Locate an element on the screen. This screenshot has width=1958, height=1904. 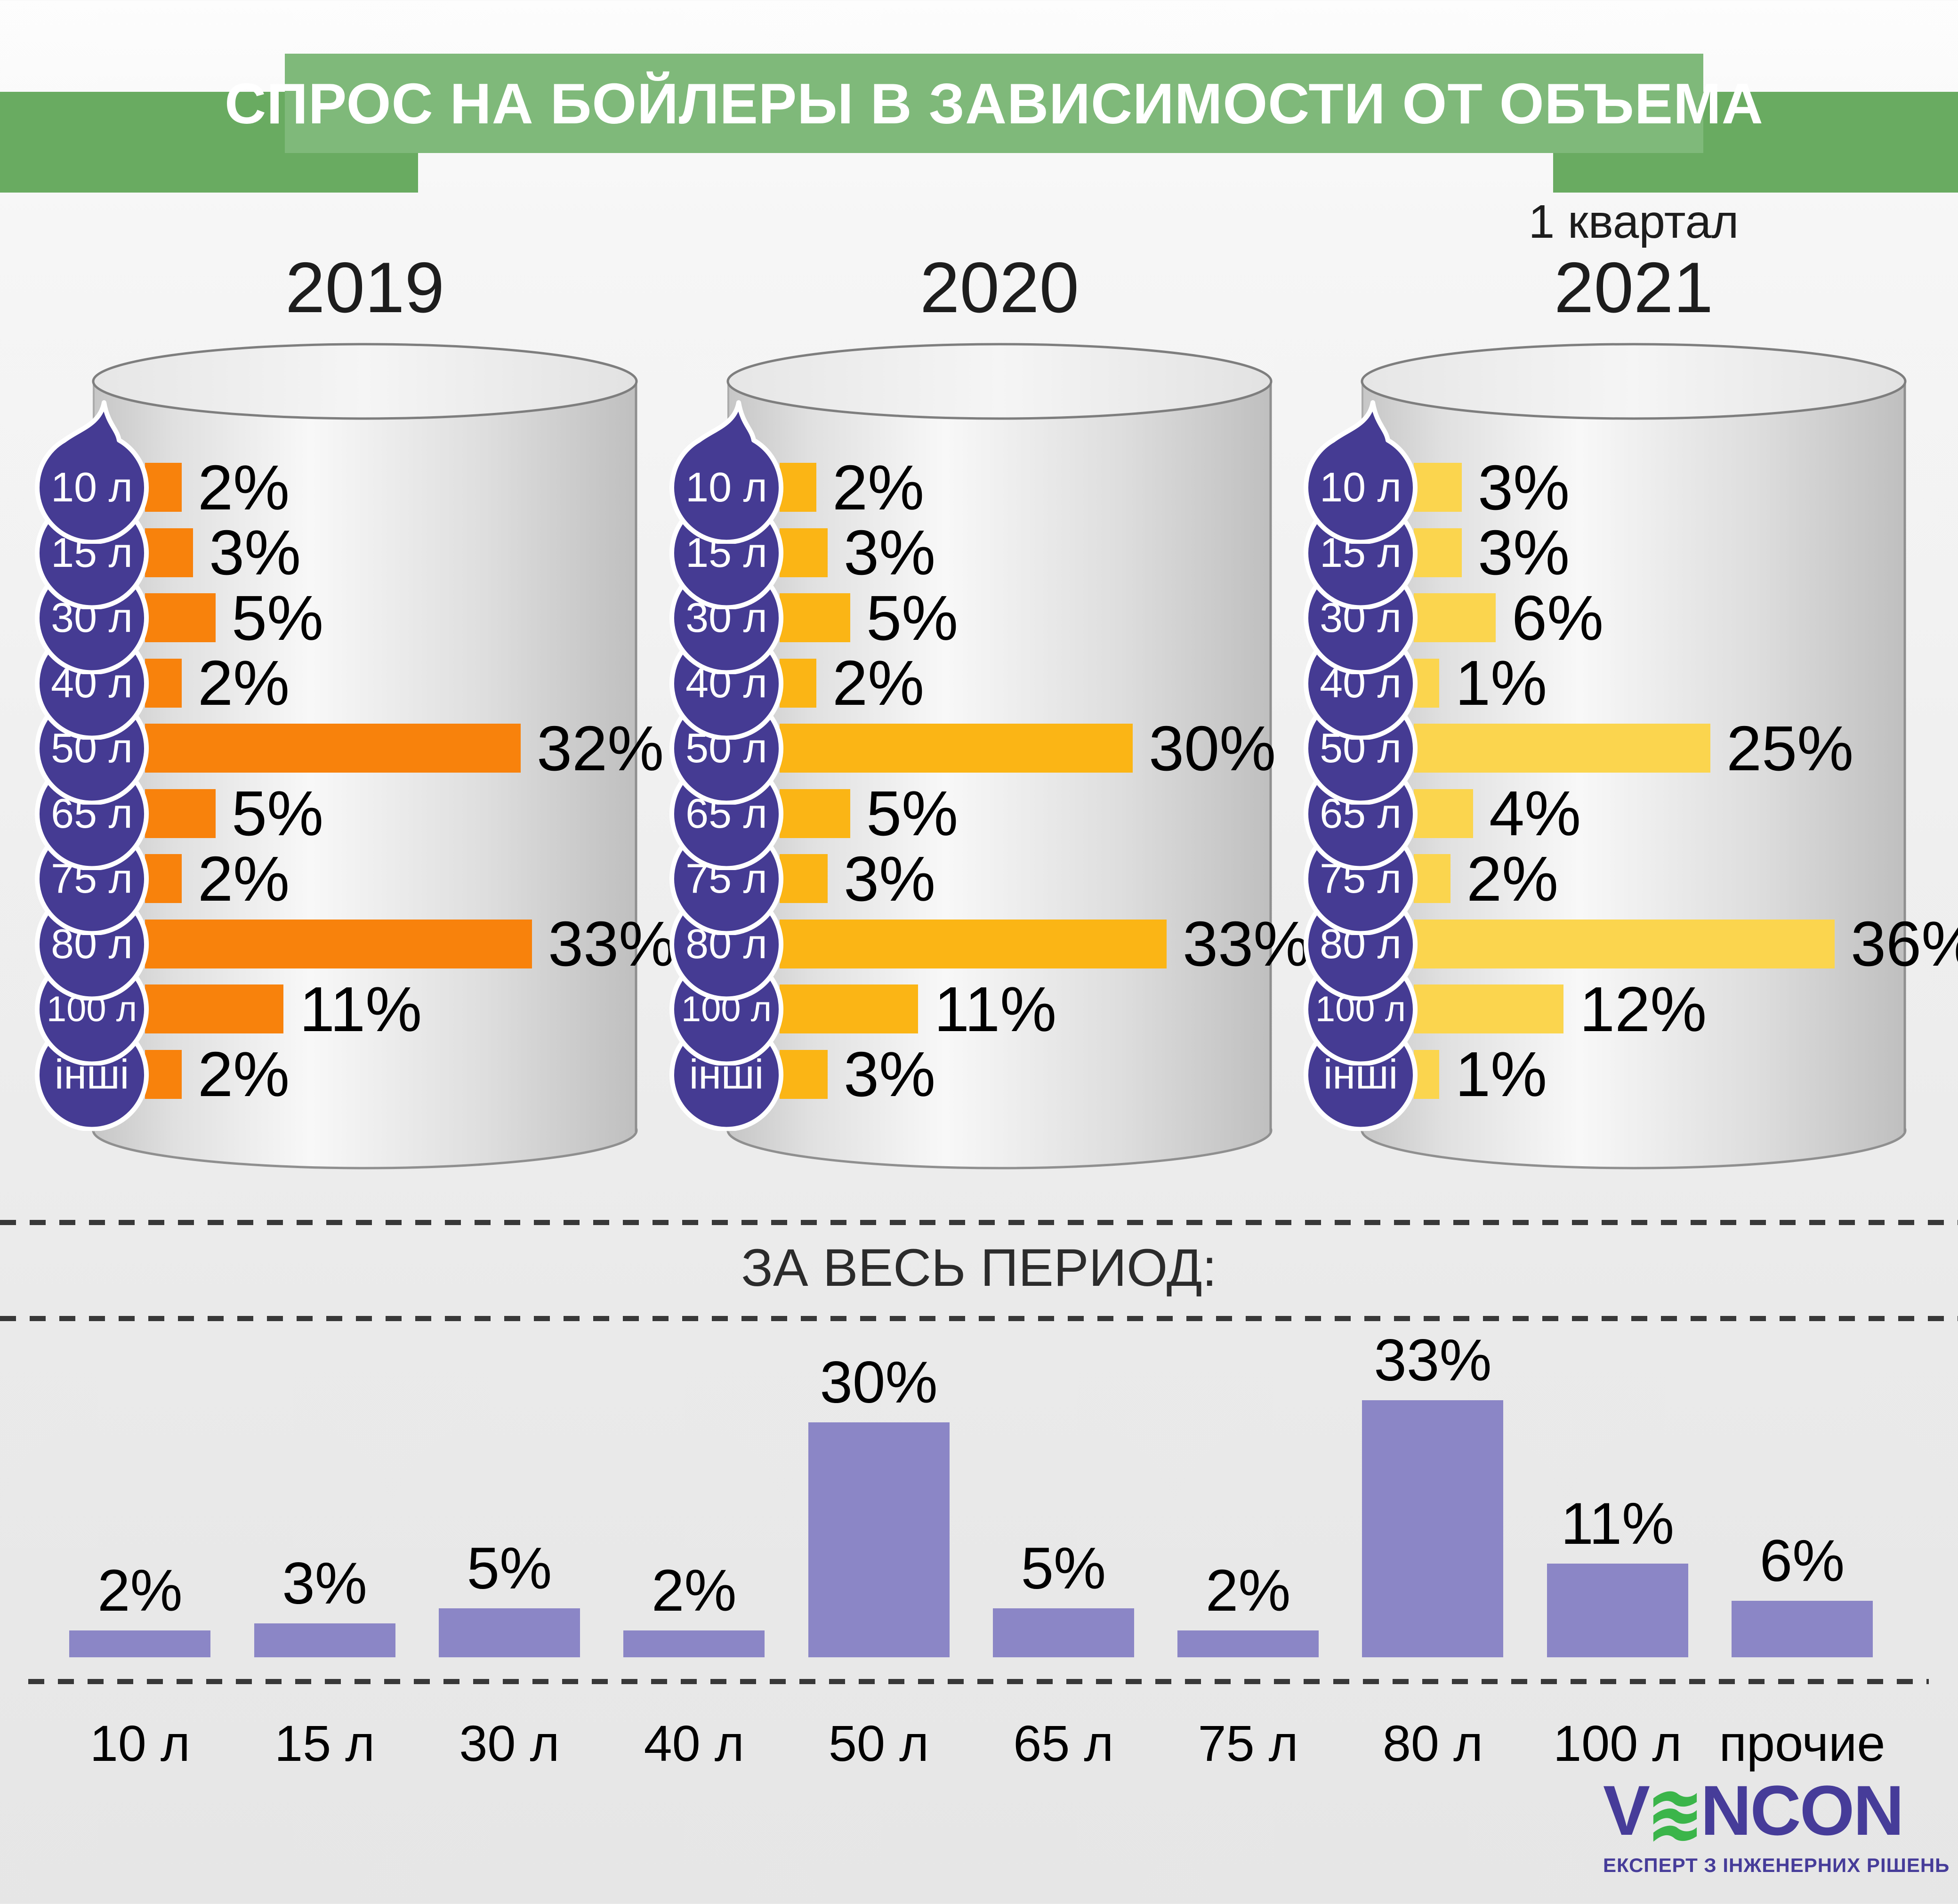
value-label: 11% is located at coordinates (1618, 1524).